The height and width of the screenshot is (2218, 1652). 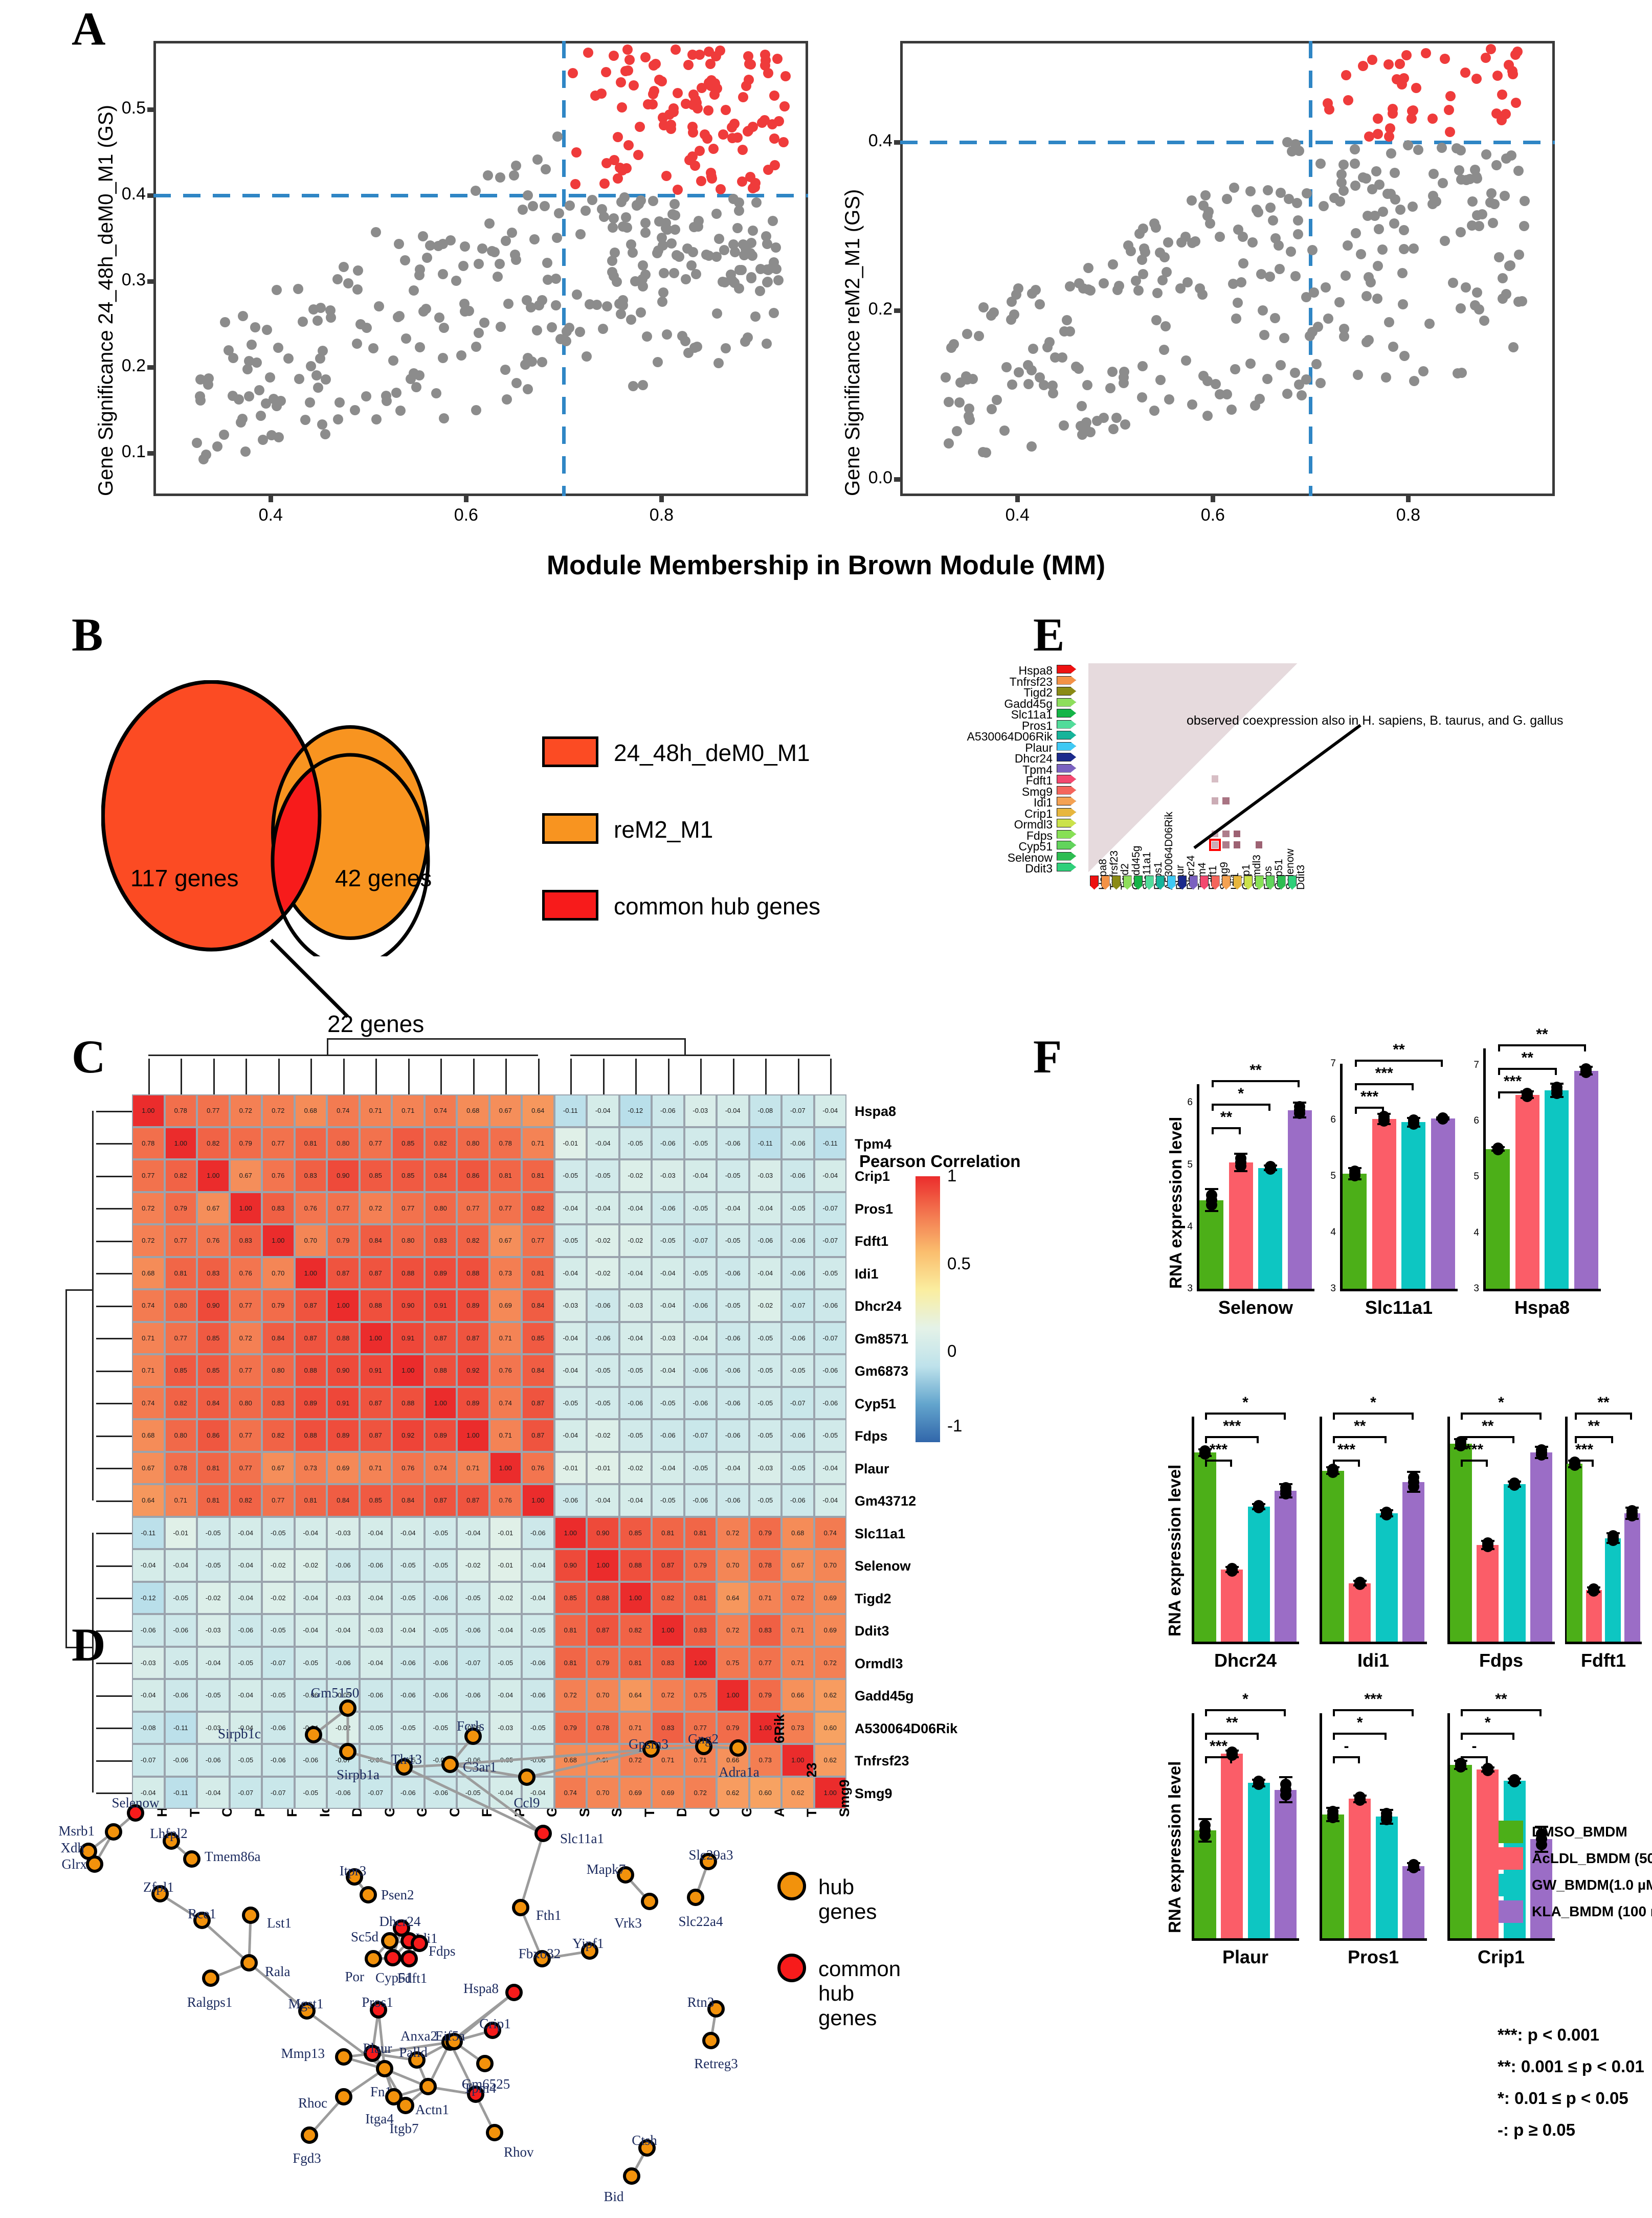 I want to click on heatmap-cell: 0.67, so click(x=505, y=1240).